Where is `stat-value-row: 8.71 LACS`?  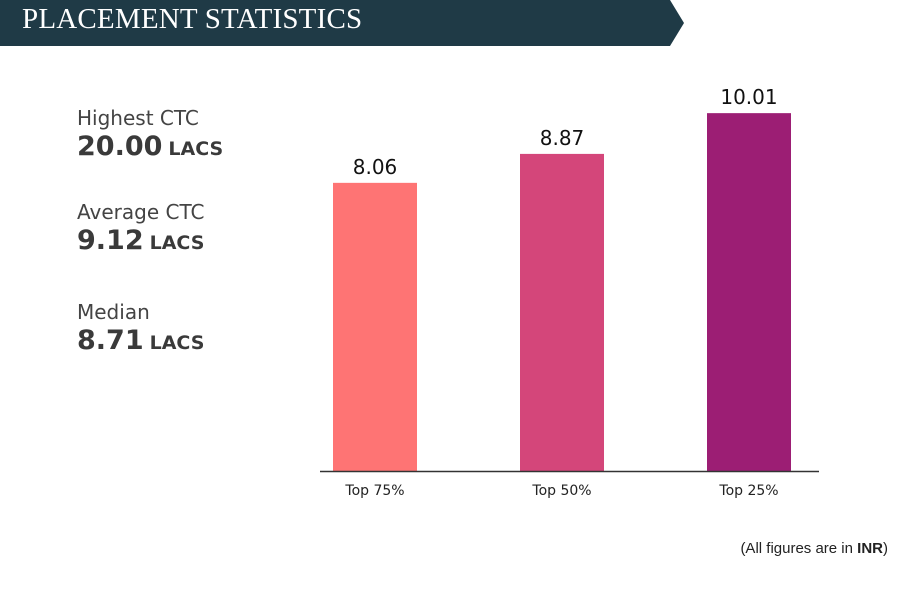
stat-value-row: 8.71 LACS is located at coordinates (140, 341).